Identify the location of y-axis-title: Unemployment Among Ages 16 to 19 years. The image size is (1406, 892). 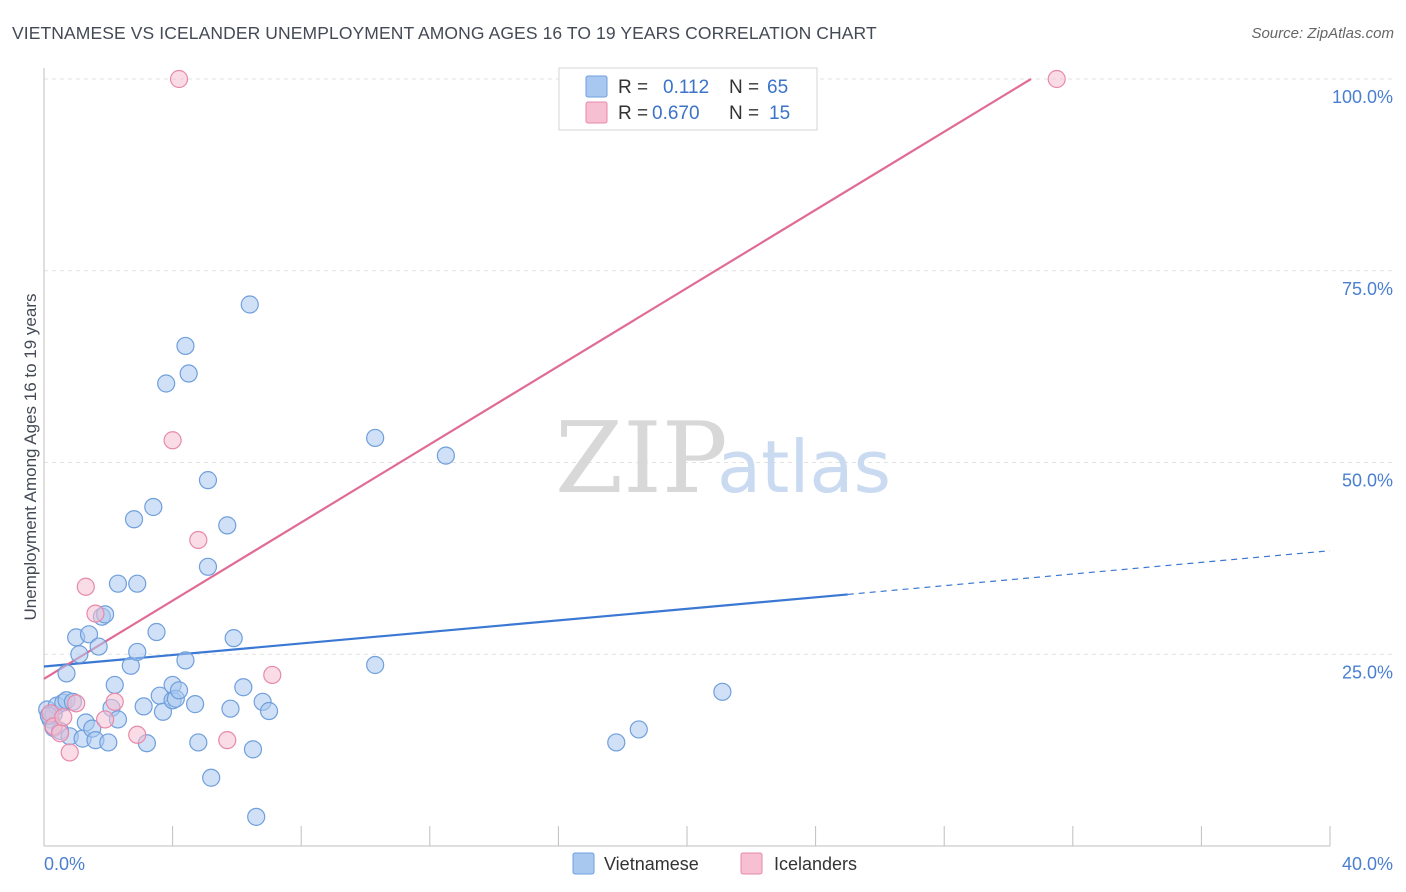
(30, 457).